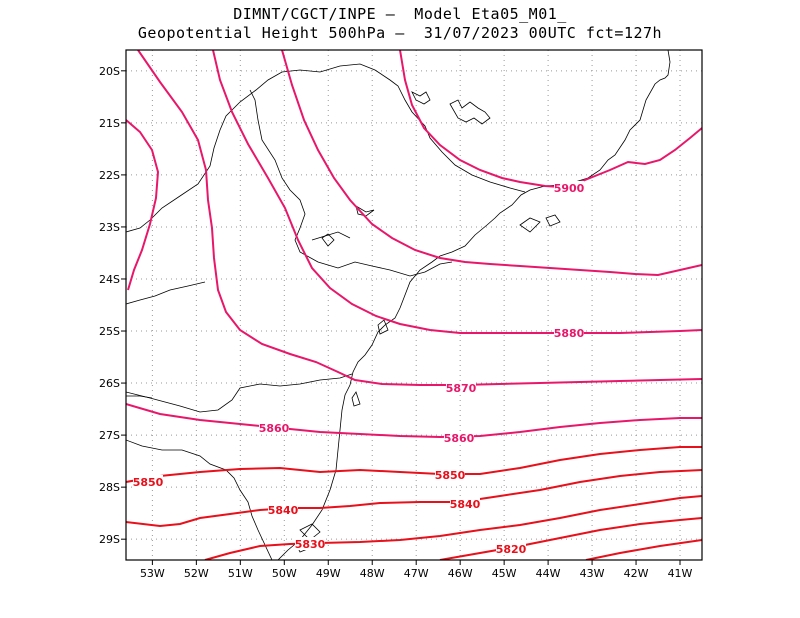 The image size is (800, 618). I want to click on map-title: DIMNT/CGCT/INPE — Model Eta05_M01_, so click(400, 14).